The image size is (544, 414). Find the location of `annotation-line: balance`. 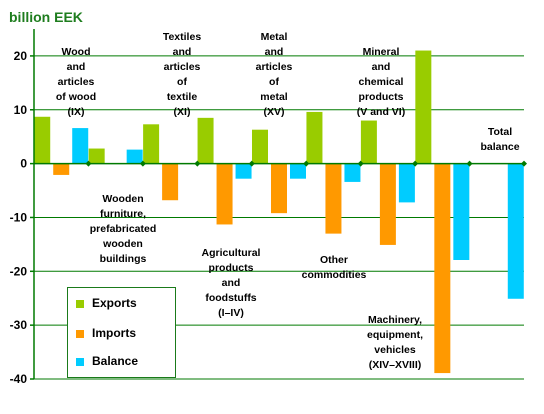

annotation-line: balance is located at coordinates (500, 147).